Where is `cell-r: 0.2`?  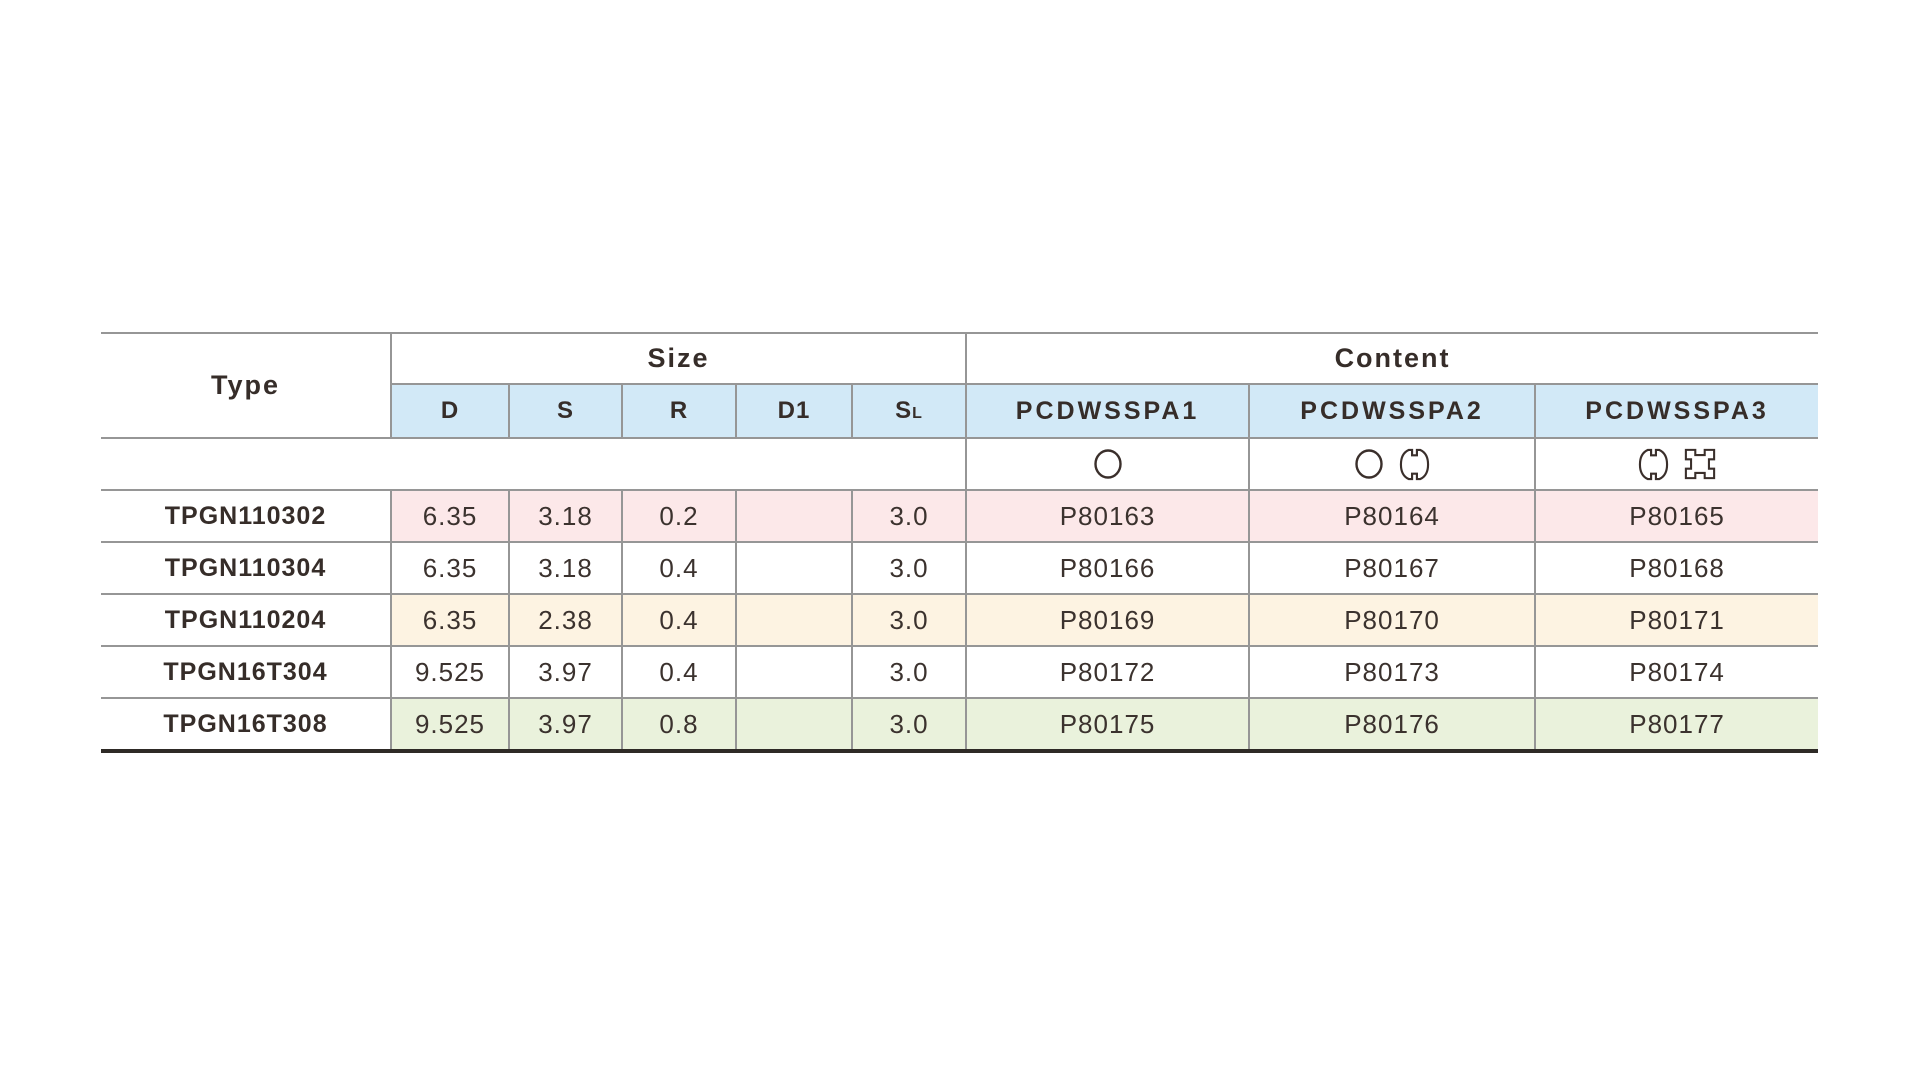 cell-r: 0.2 is located at coordinates (679, 516).